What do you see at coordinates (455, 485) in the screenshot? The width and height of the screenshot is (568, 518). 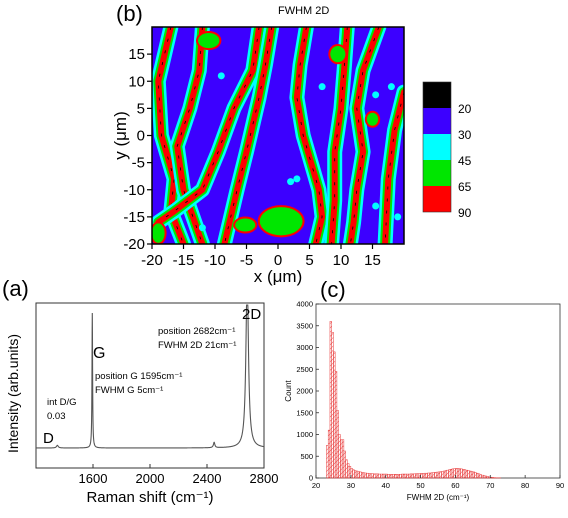 I see `histogram-x-tick-label: 60` at bounding box center [455, 485].